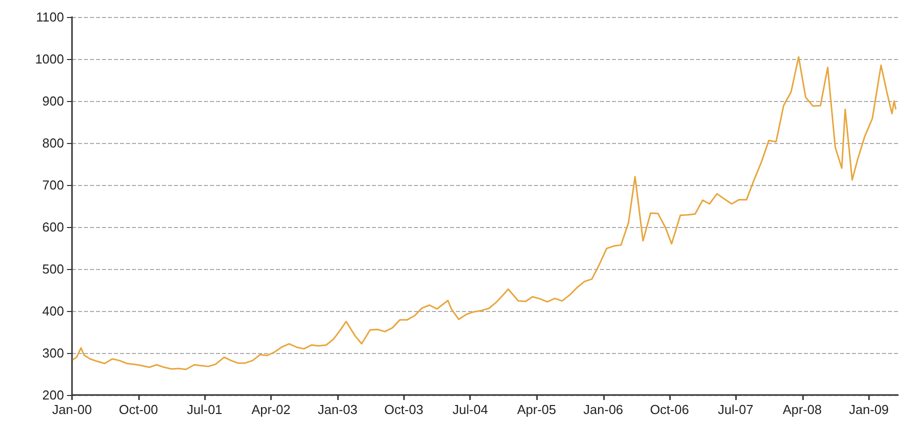 This screenshot has height=432, width=908. What do you see at coordinates (53, 185) in the screenshot?
I see `y-tick-label: 700` at bounding box center [53, 185].